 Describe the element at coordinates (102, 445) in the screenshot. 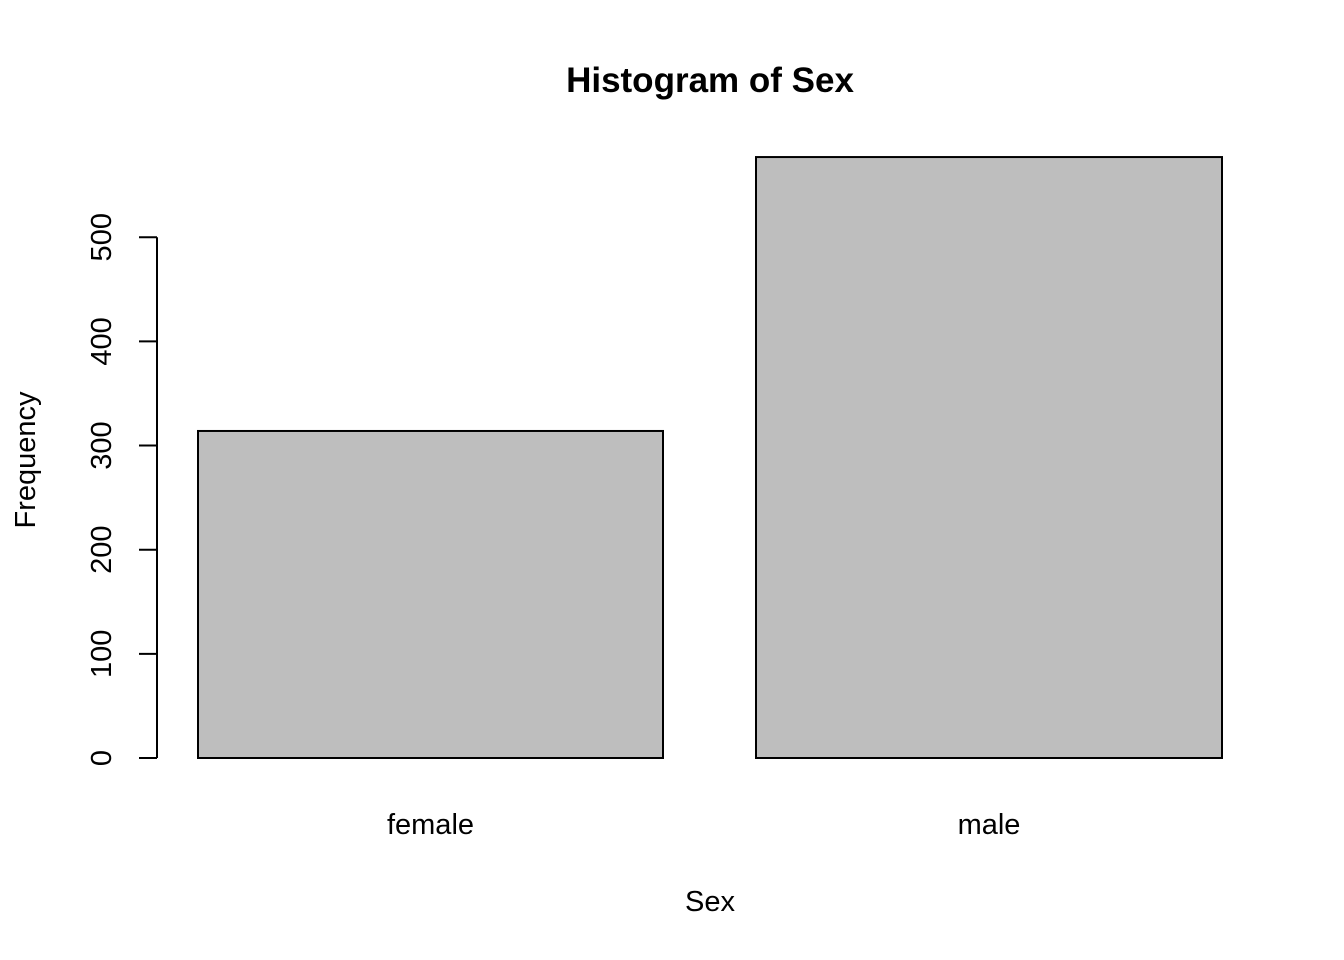

I see `y-tick-label: 300` at that location.